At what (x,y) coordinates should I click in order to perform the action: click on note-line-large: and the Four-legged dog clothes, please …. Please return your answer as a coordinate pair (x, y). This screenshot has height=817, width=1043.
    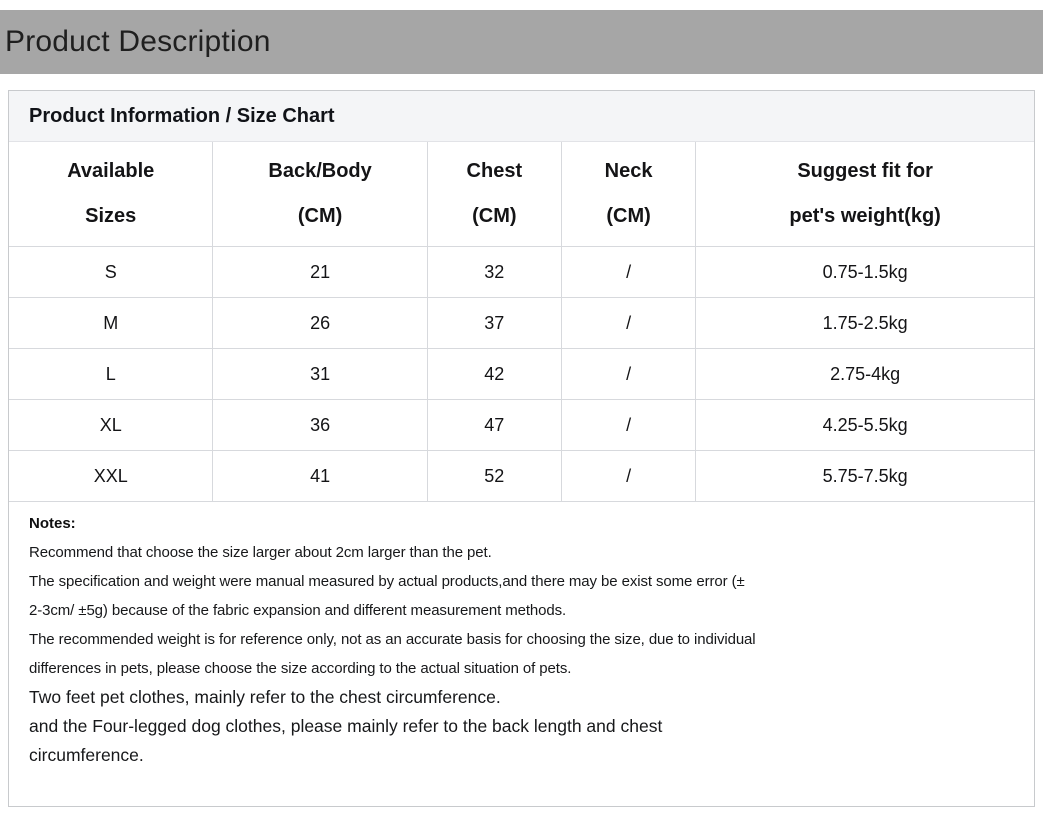
    Looking at the image, I should click on (346, 726).